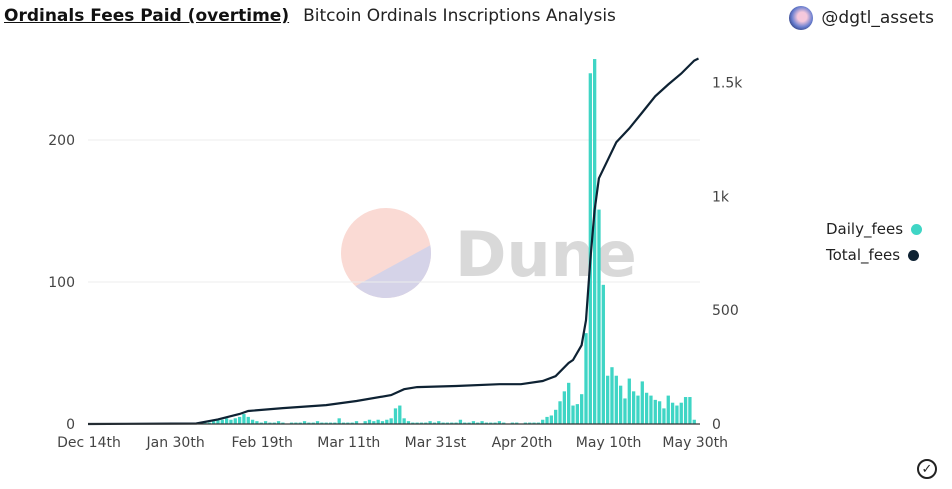 This screenshot has height=489, width=952. I want to click on x-tick-label: Mar 11th, so click(348, 443).